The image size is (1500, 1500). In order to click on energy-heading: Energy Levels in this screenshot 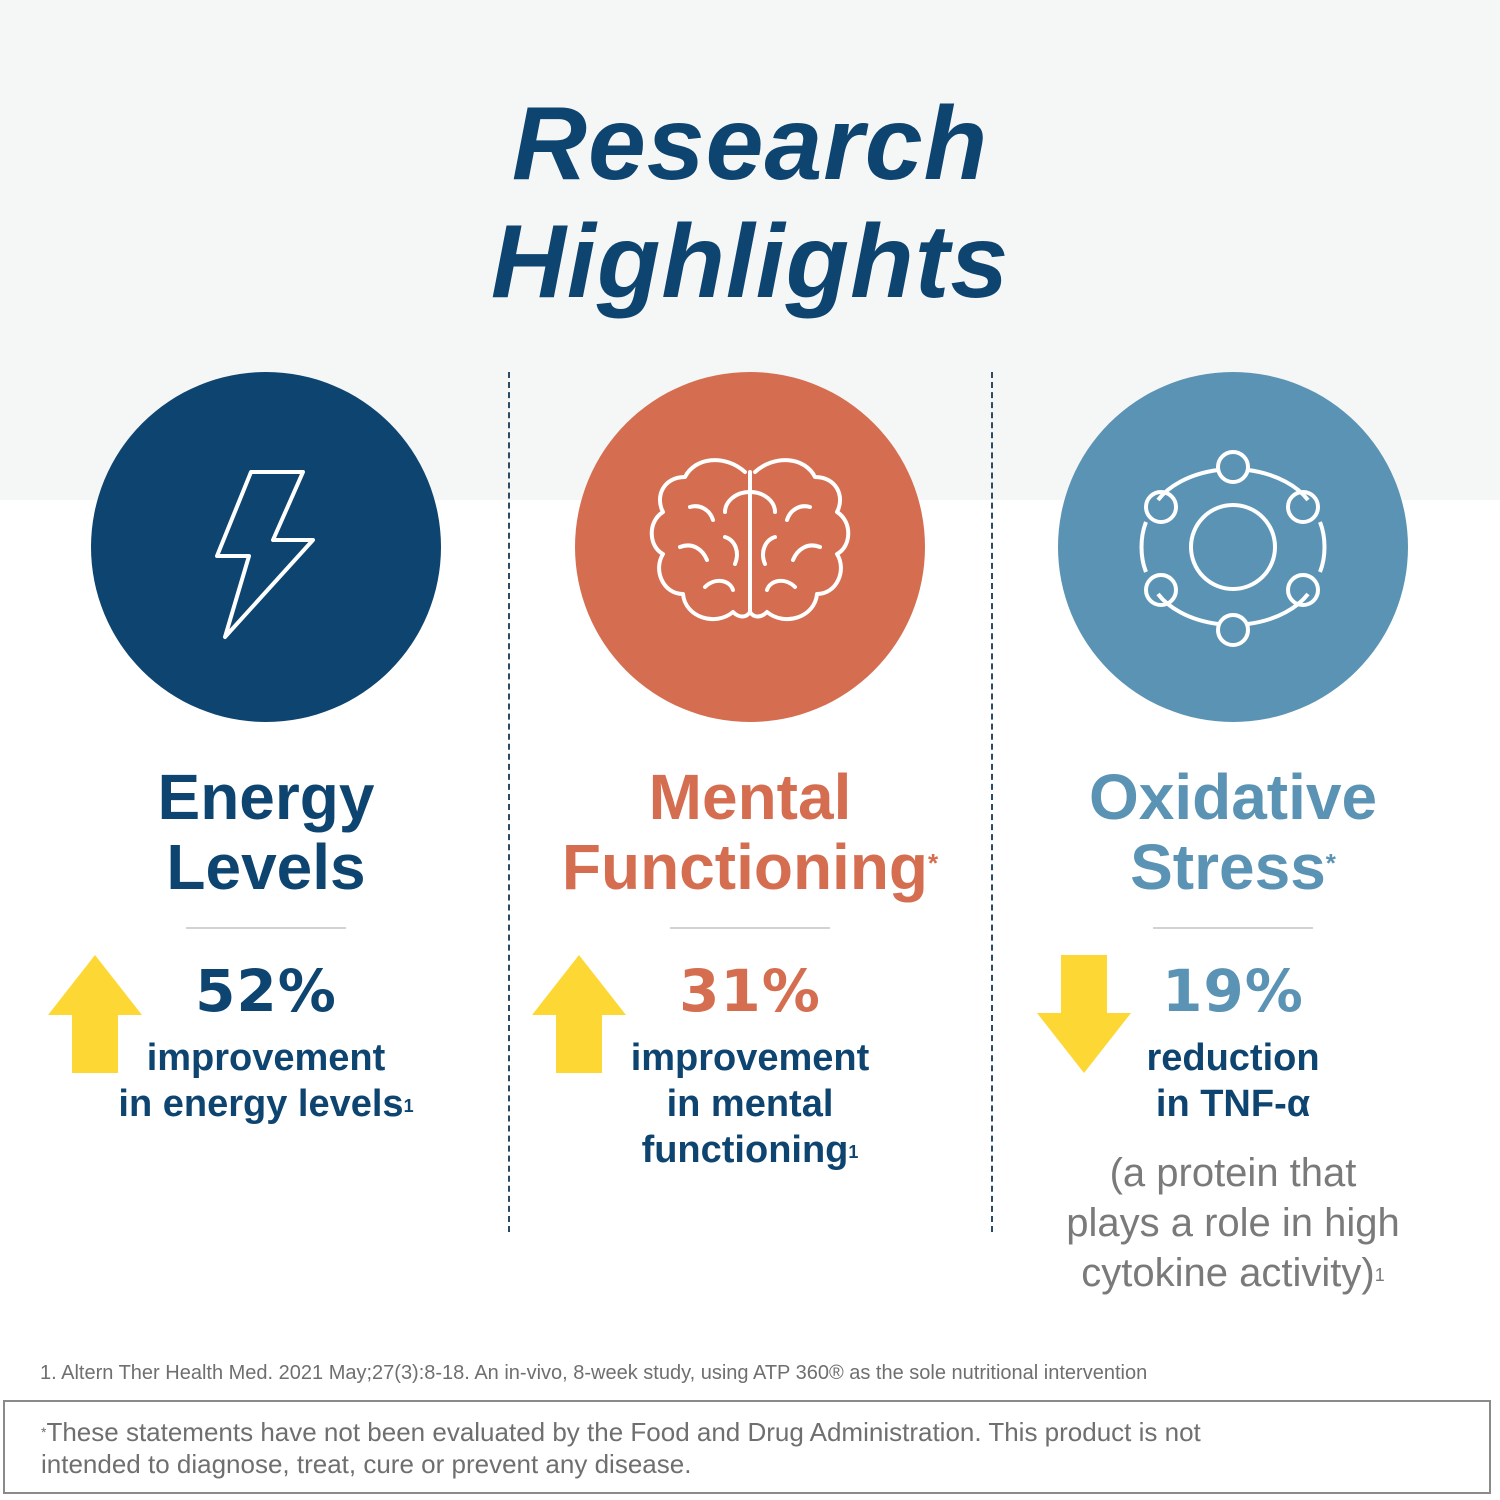, I will do `click(266, 832)`.